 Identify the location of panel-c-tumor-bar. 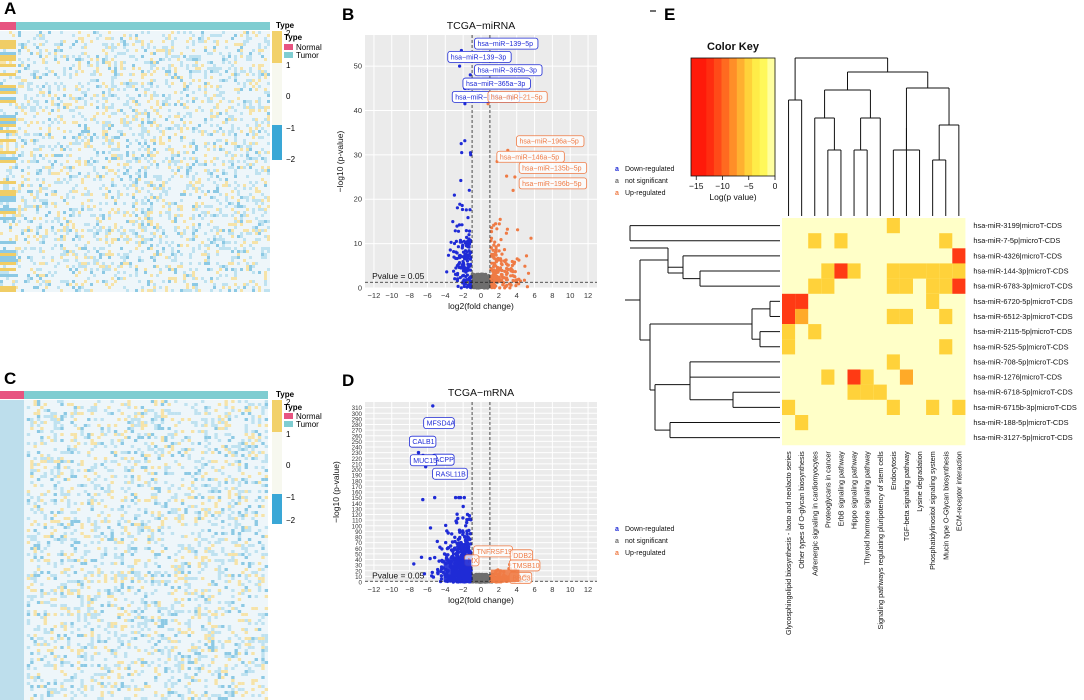
(146, 395).